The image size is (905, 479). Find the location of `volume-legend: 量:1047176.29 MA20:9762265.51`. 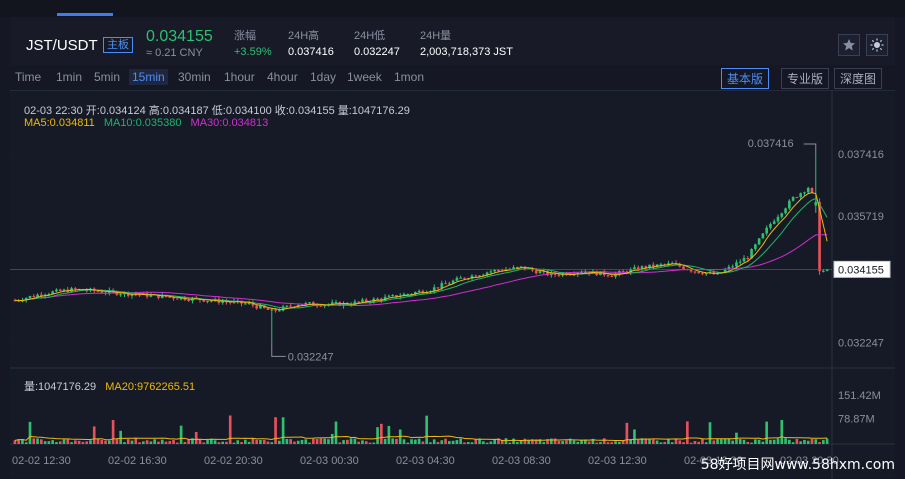

volume-legend: 量:1047176.29 MA20:9762265.51 is located at coordinates (112, 386).